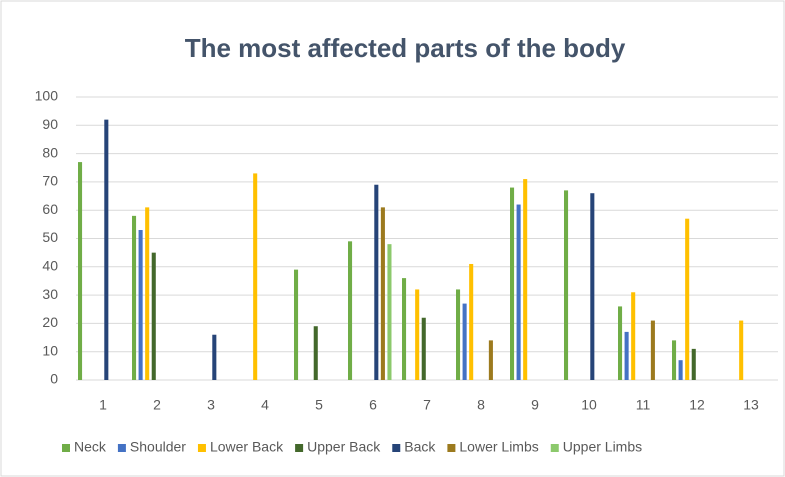 The height and width of the screenshot is (477, 785). Describe the element at coordinates (50, 266) in the screenshot. I see `y-tick-label: 40` at that location.